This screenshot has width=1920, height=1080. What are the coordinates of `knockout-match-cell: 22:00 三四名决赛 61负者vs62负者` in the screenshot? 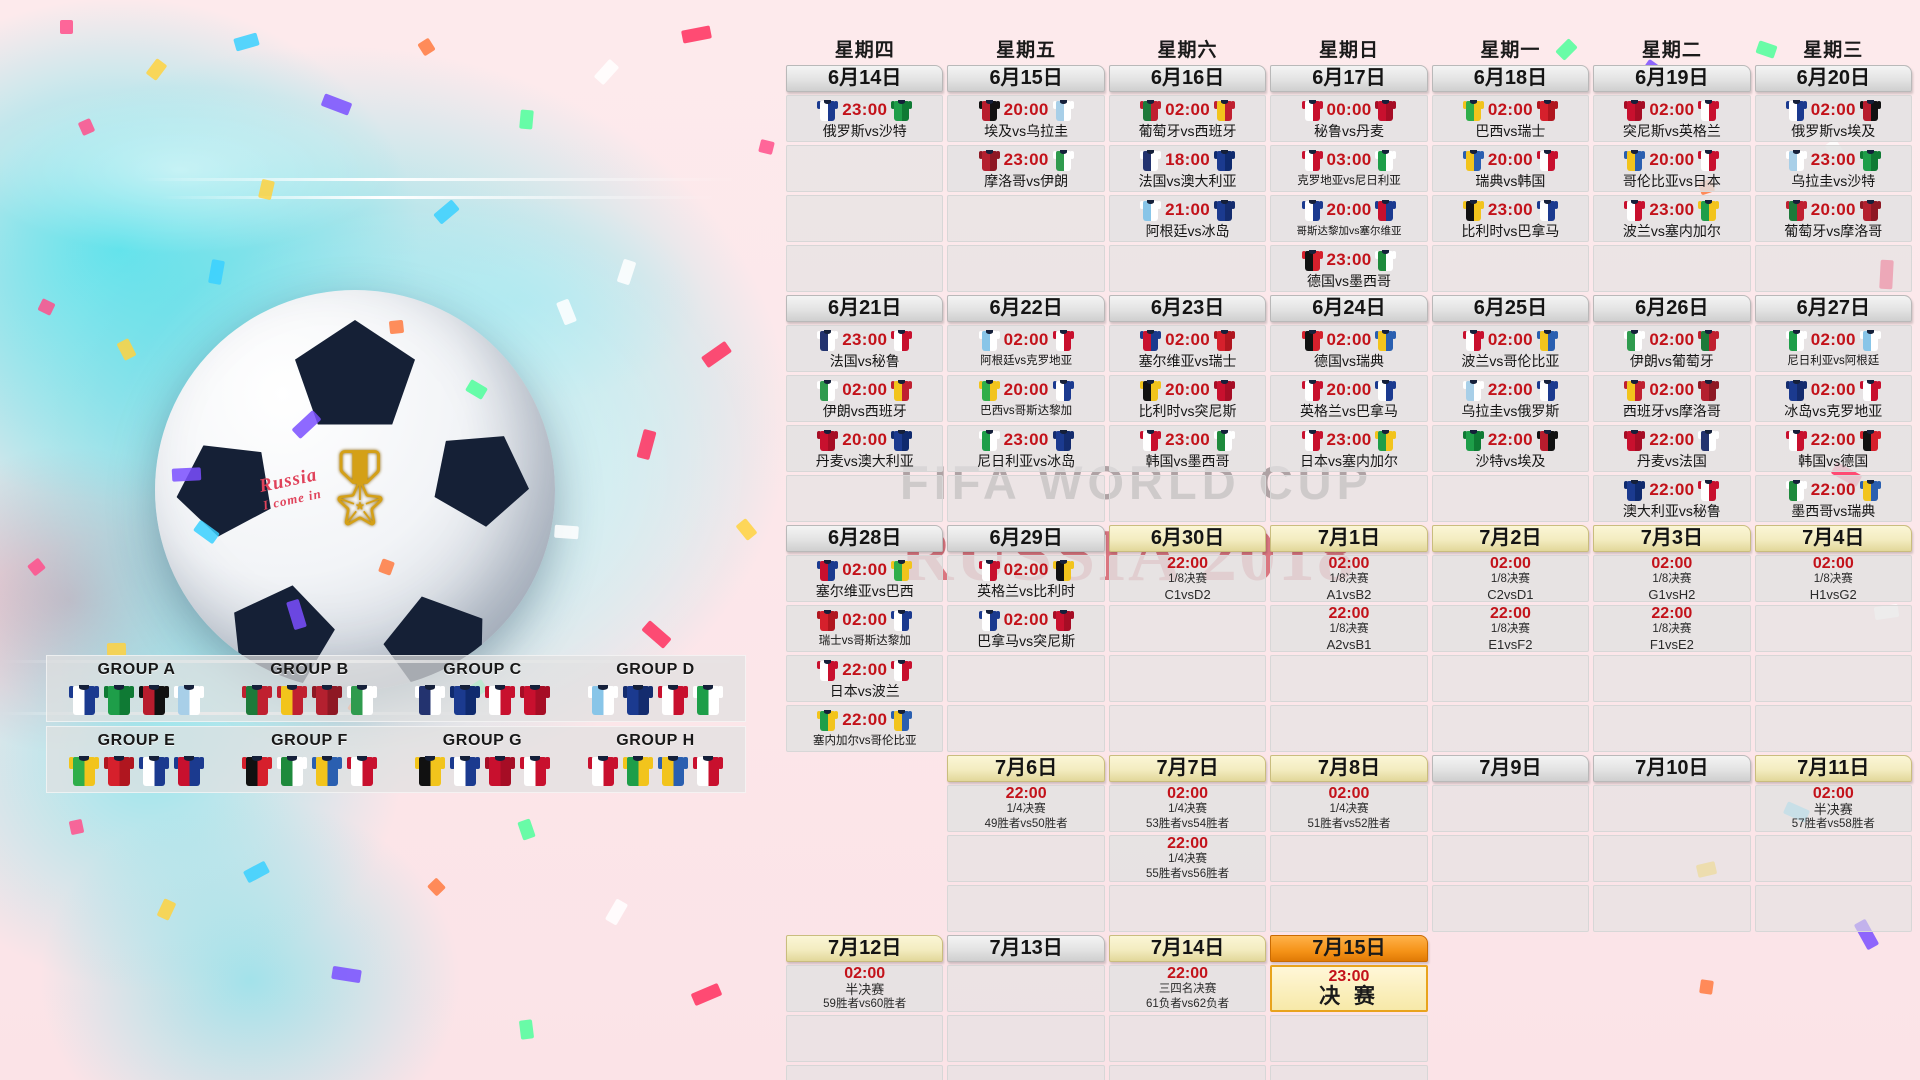 It's located at (1187, 988).